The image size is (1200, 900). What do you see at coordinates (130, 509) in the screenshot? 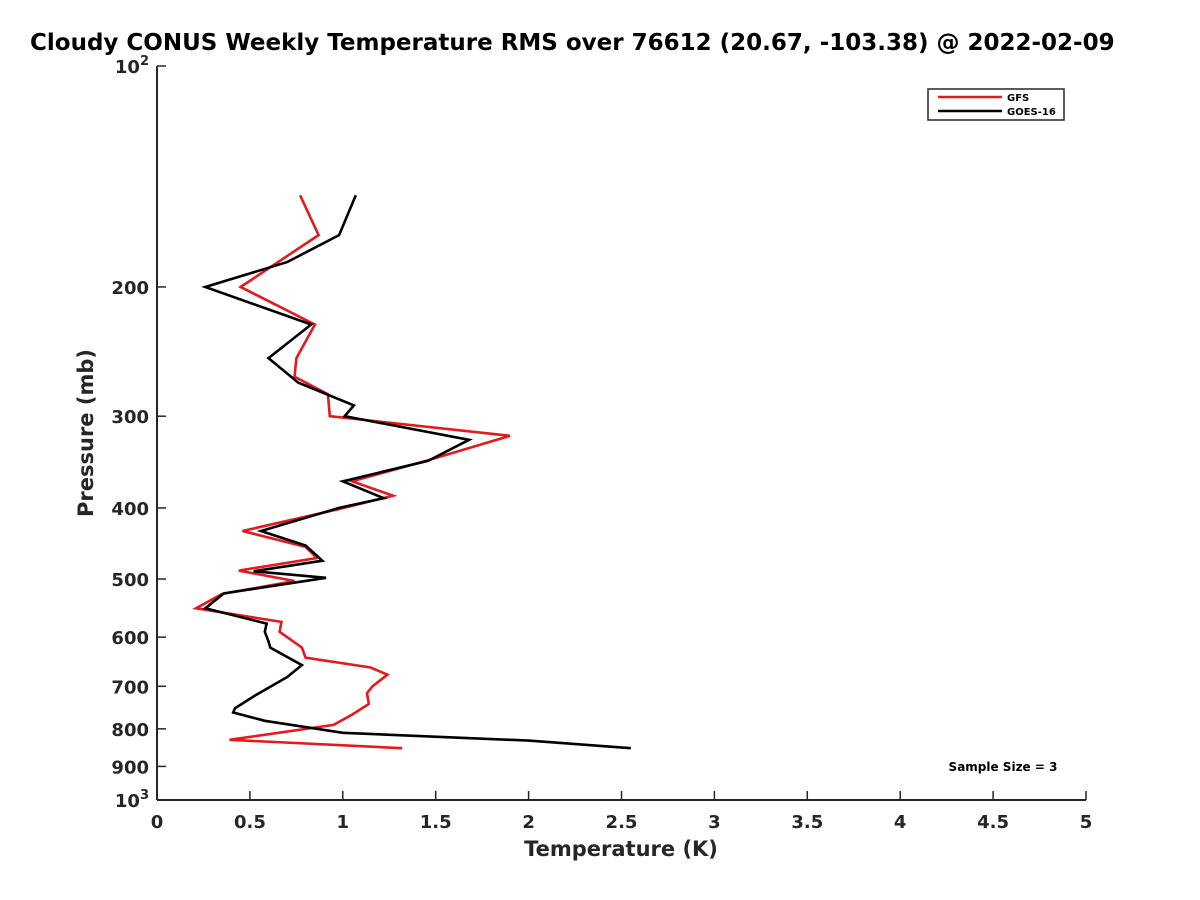
I see `y-tick-label: 400` at bounding box center [130, 509].